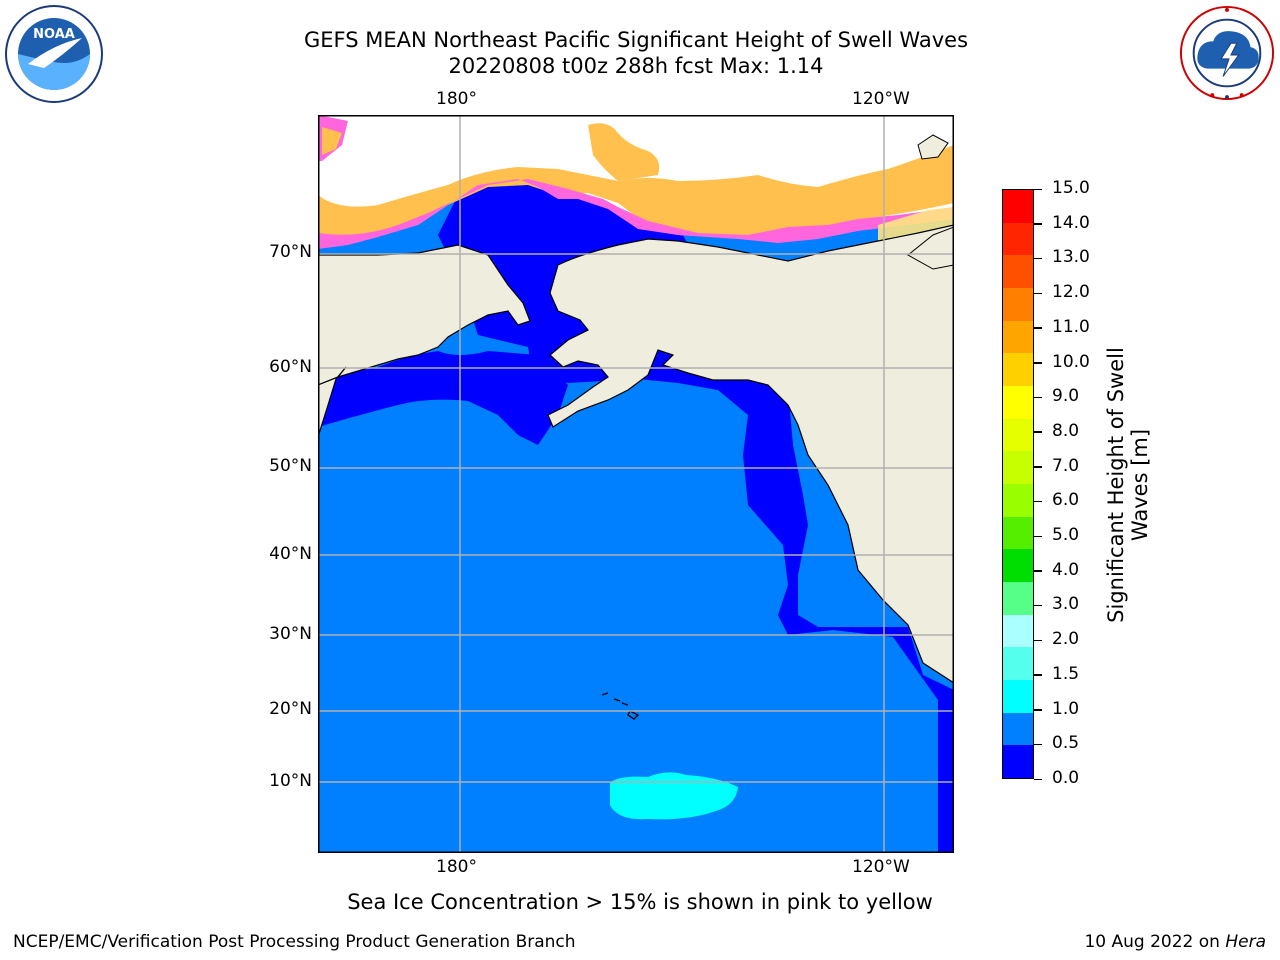  What do you see at coordinates (1155, 942) in the screenshot?
I see `footer-date-text: 10 Aug 2022 on` at bounding box center [1155, 942].